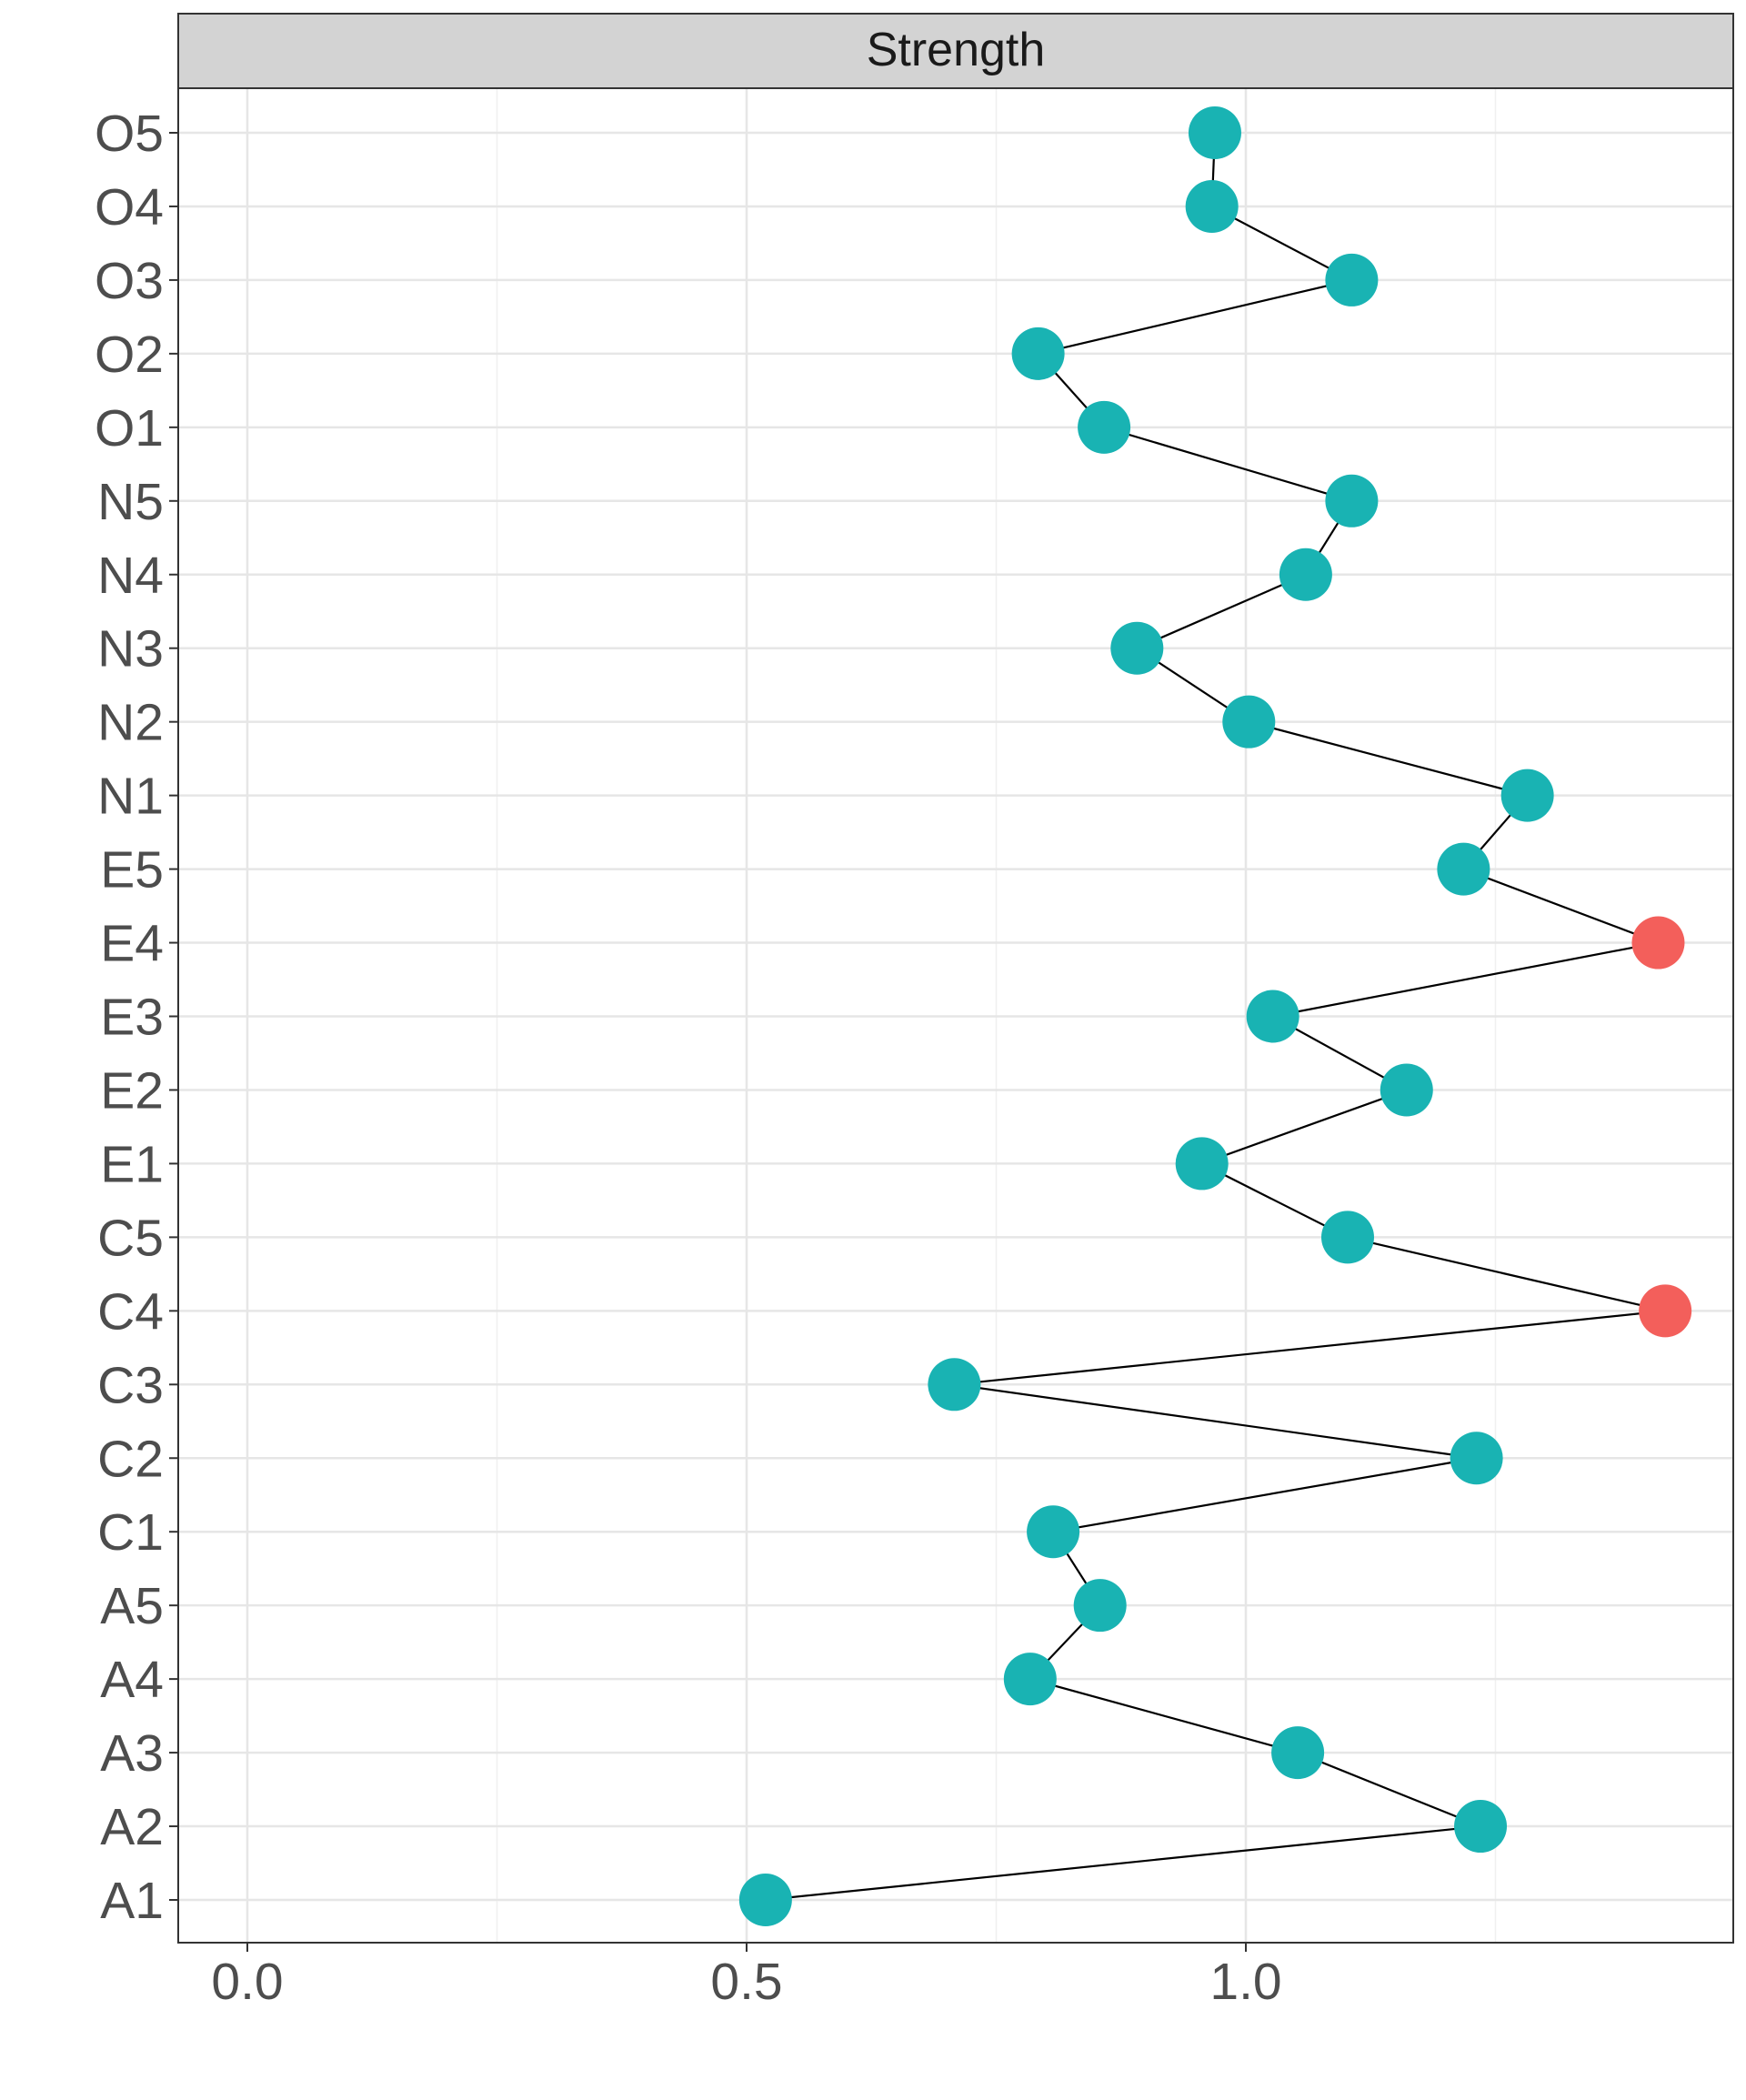 This screenshot has width=1746, height=2100. I want to click on data-point-c5, so click(1347, 1238).